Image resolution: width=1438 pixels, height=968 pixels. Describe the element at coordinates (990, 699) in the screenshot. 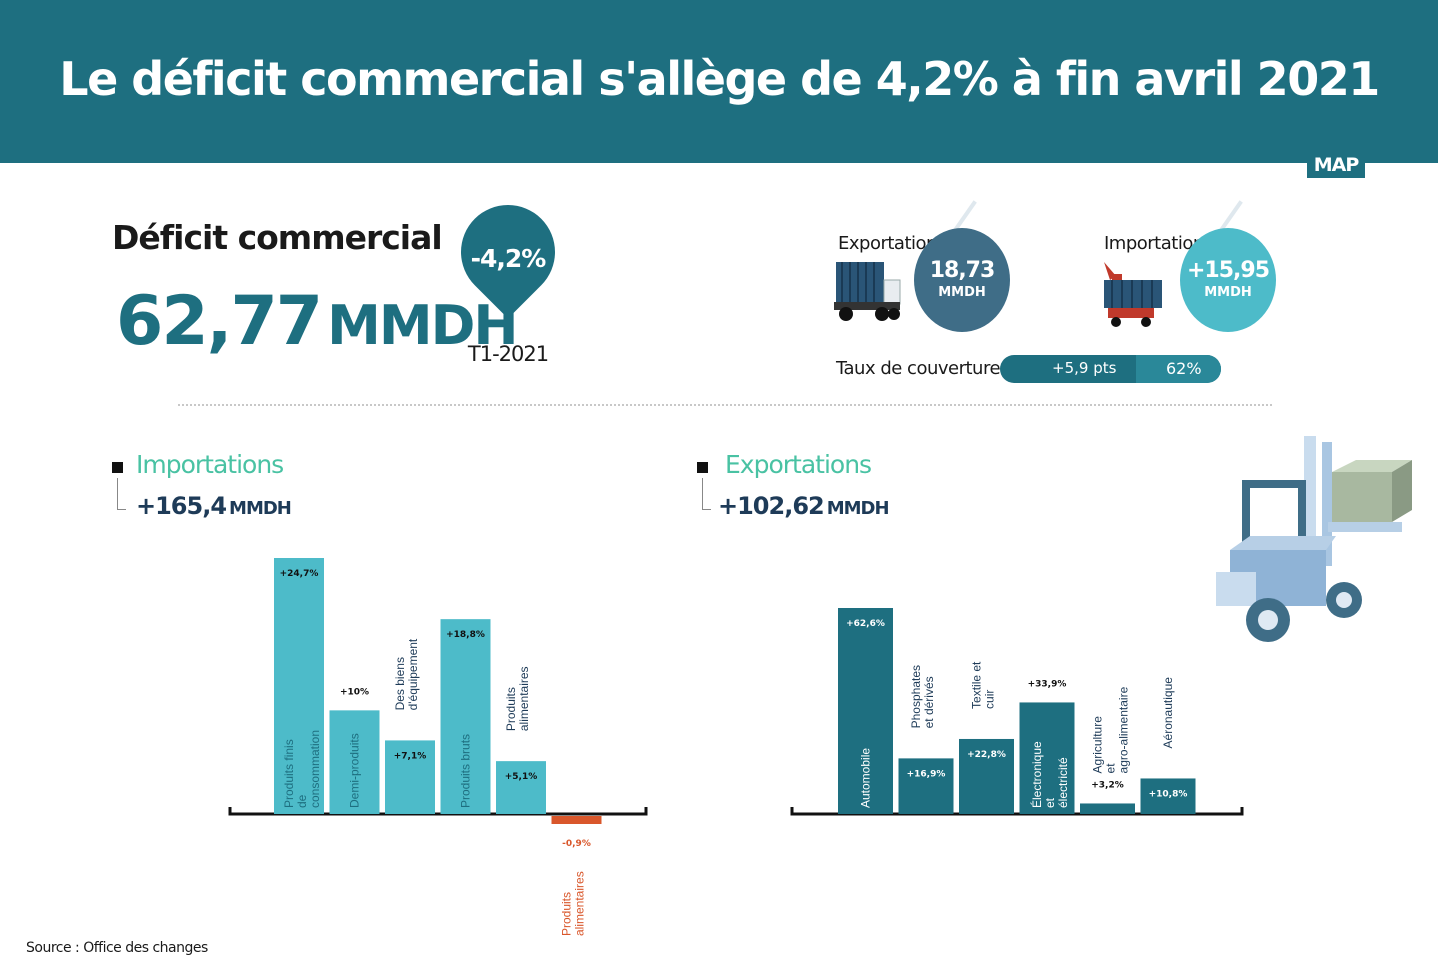

I see `category-label-line: cuir` at that location.